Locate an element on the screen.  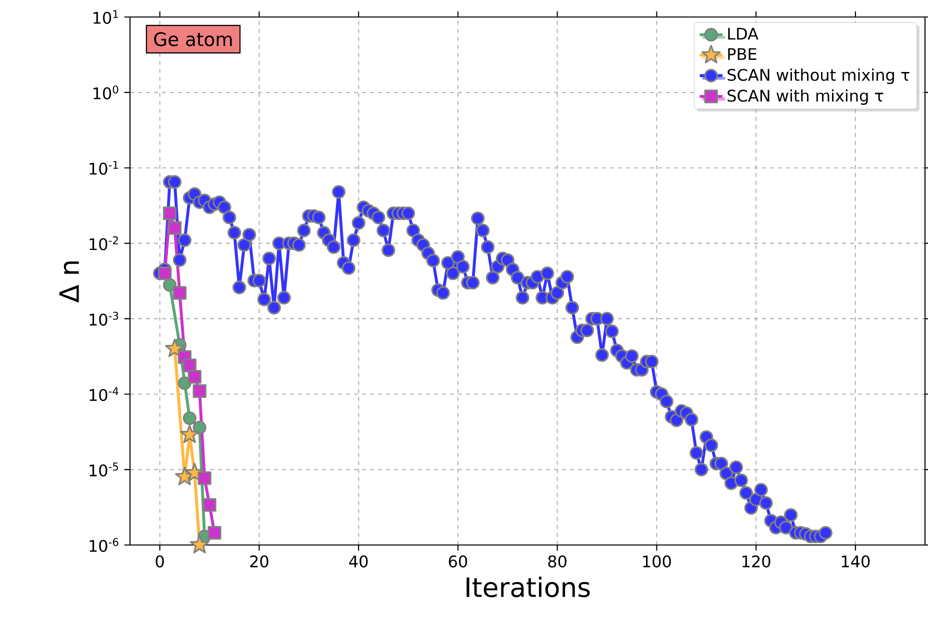
y-tick-label: 10$^{-2}$ is located at coordinates (104, 243).